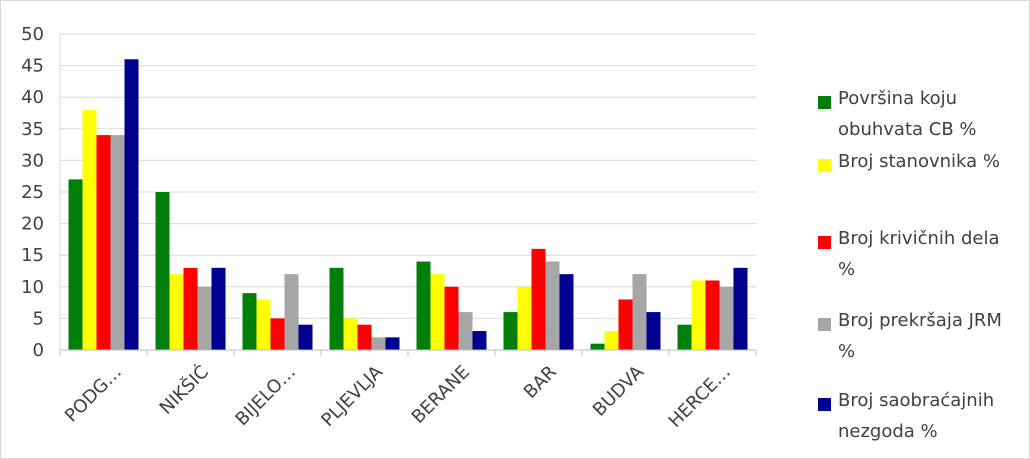  Describe the element at coordinates (619, 391) in the screenshot. I see `x-tick-label: BUDVA` at that location.